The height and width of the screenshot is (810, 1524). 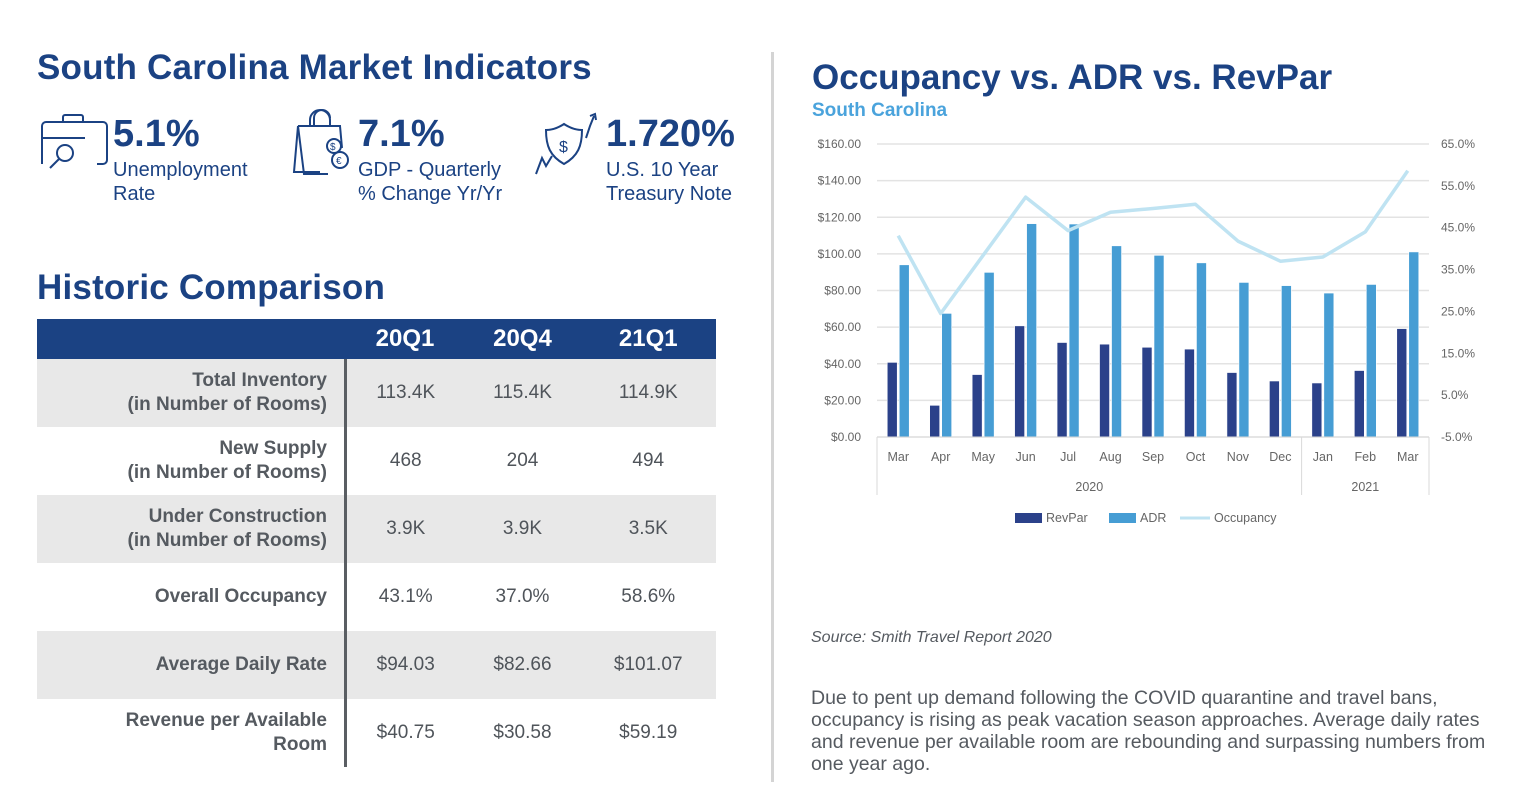 I want to click on y-right-tick-label: 55.0%, so click(x=1458, y=186).